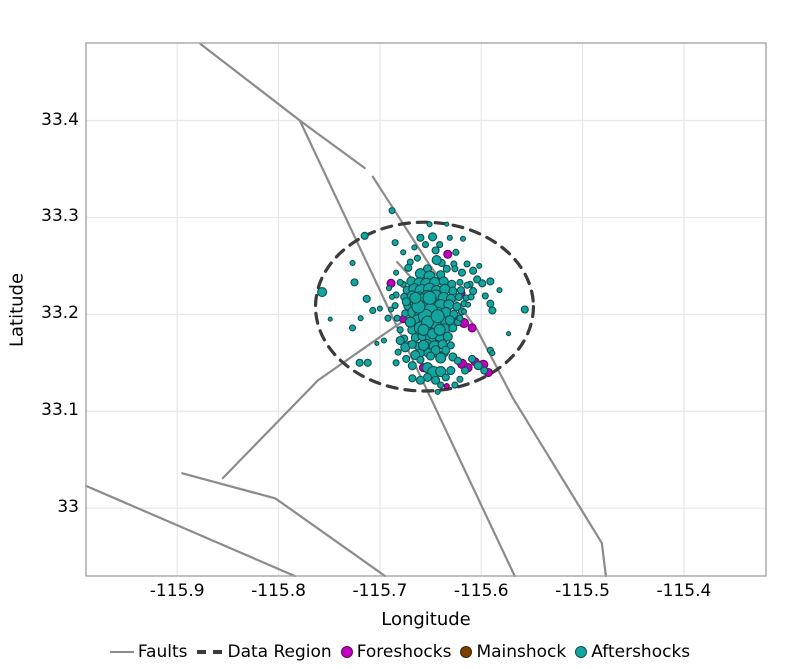  What do you see at coordinates (278, 591) in the screenshot?
I see `x-tick-label: -115.8` at bounding box center [278, 591].